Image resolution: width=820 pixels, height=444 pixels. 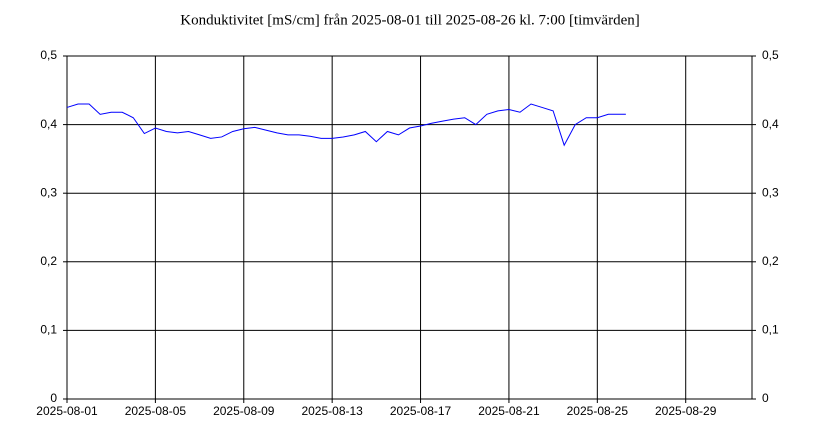 What do you see at coordinates (421, 411) in the screenshot?
I see `x-tick-label: 2025-08-17` at bounding box center [421, 411].